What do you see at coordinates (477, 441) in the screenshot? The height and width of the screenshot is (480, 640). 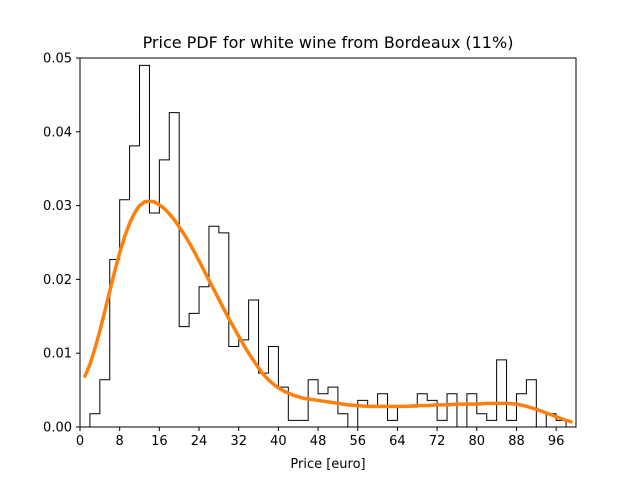 I see `x-tick-label: 80` at bounding box center [477, 441].